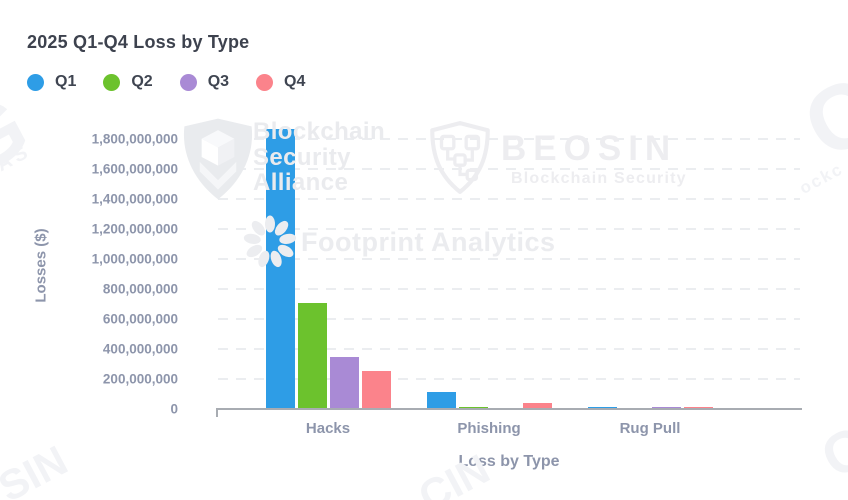  Describe the element at coordinates (428, 242) in the screenshot. I see `footprint-watermark-text: Footprint Analytics` at that location.